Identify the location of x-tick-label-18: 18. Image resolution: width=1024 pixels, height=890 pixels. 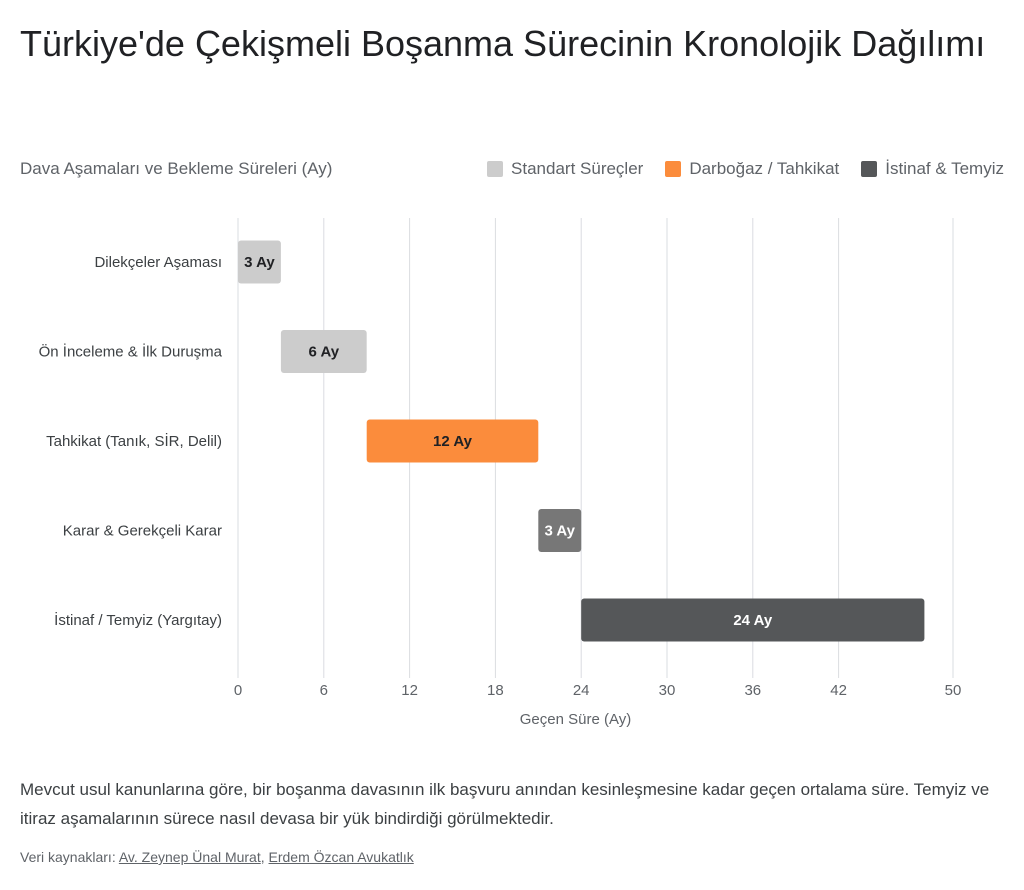
(495, 690).